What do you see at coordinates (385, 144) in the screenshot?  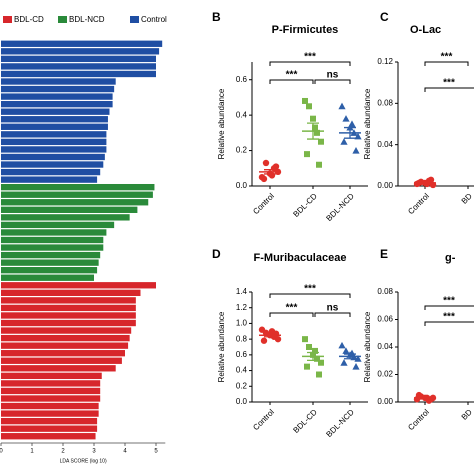 I see `y-tick-label: 0.04` at bounding box center [385, 144].